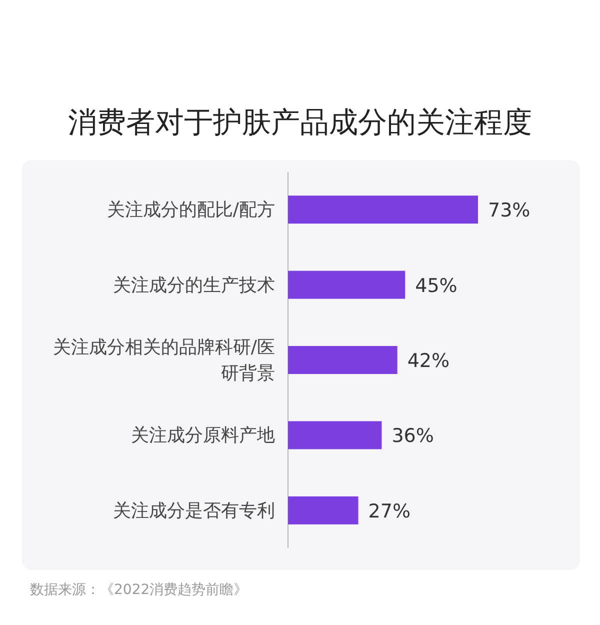  What do you see at coordinates (436, 285) in the screenshot?
I see `data-label: 45%` at bounding box center [436, 285].